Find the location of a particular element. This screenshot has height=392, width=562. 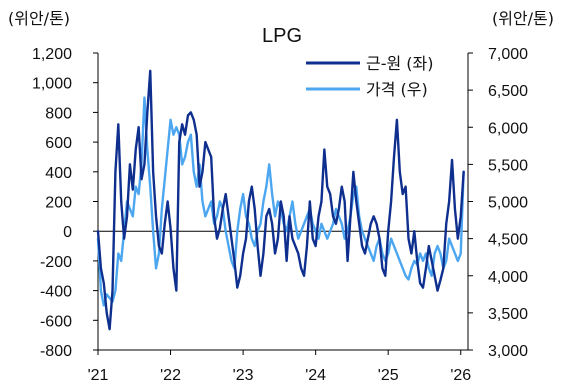

x-tick-label: '26 is located at coordinates (460, 375).